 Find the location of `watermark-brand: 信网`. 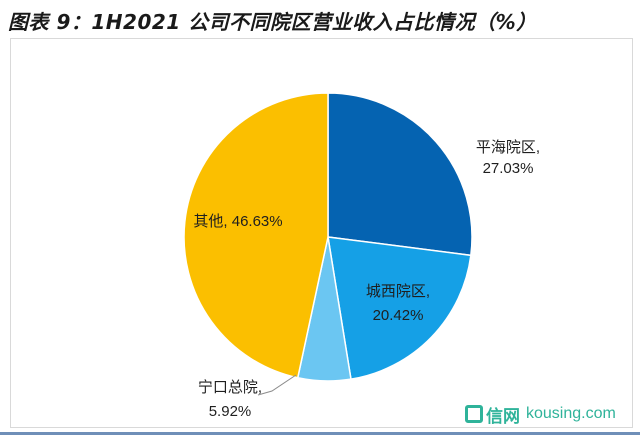

watermark-brand: 信网 is located at coordinates (503, 416).